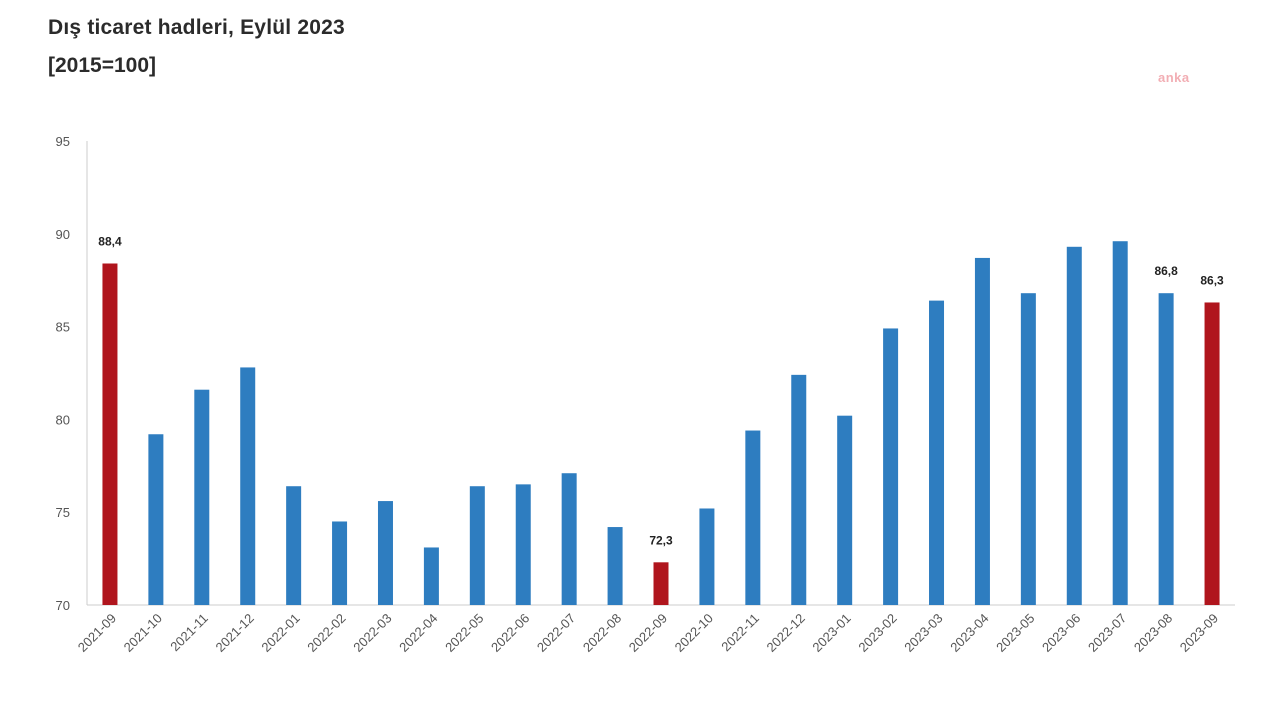 This screenshot has width=1280, height=720. I want to click on x-tick-label: 2022-04, so click(418, 633).